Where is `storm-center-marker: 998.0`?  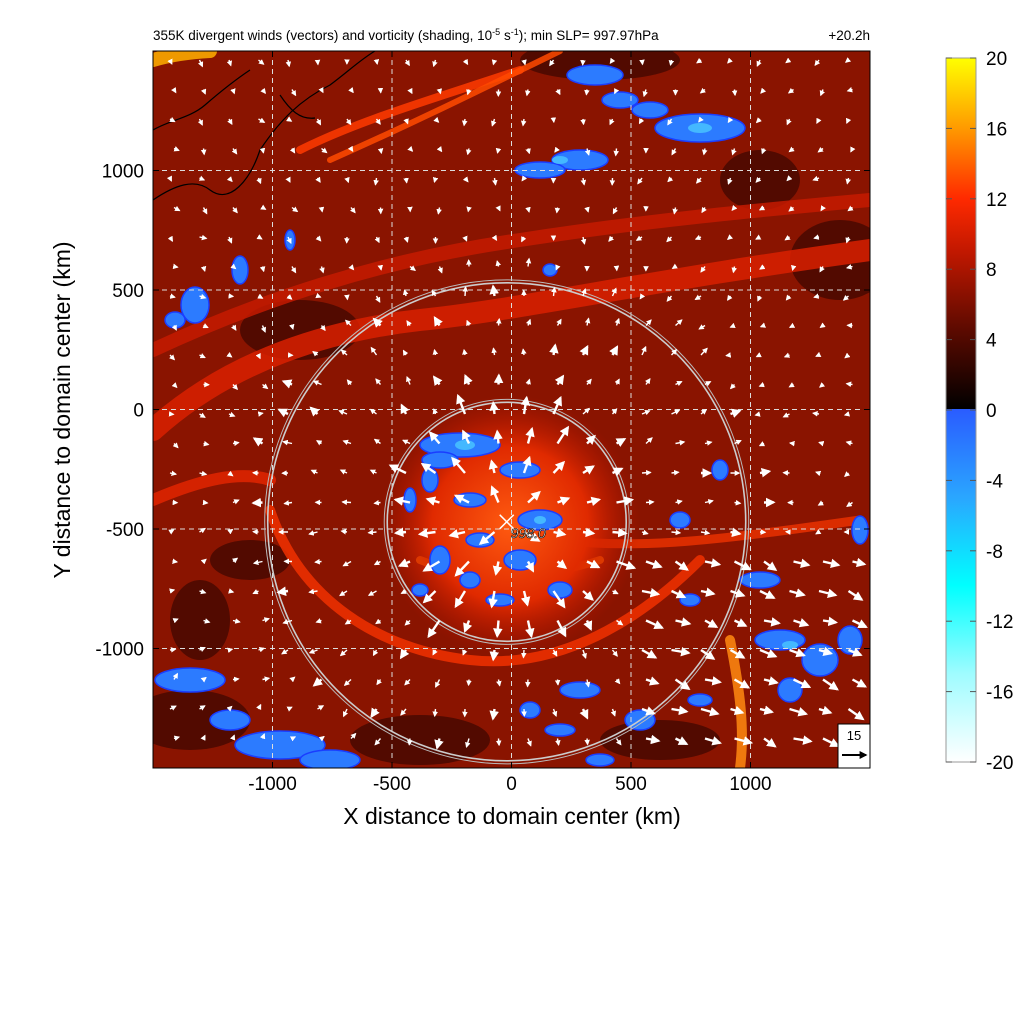 storm-center-marker: 998.0 is located at coordinates (522, 527).